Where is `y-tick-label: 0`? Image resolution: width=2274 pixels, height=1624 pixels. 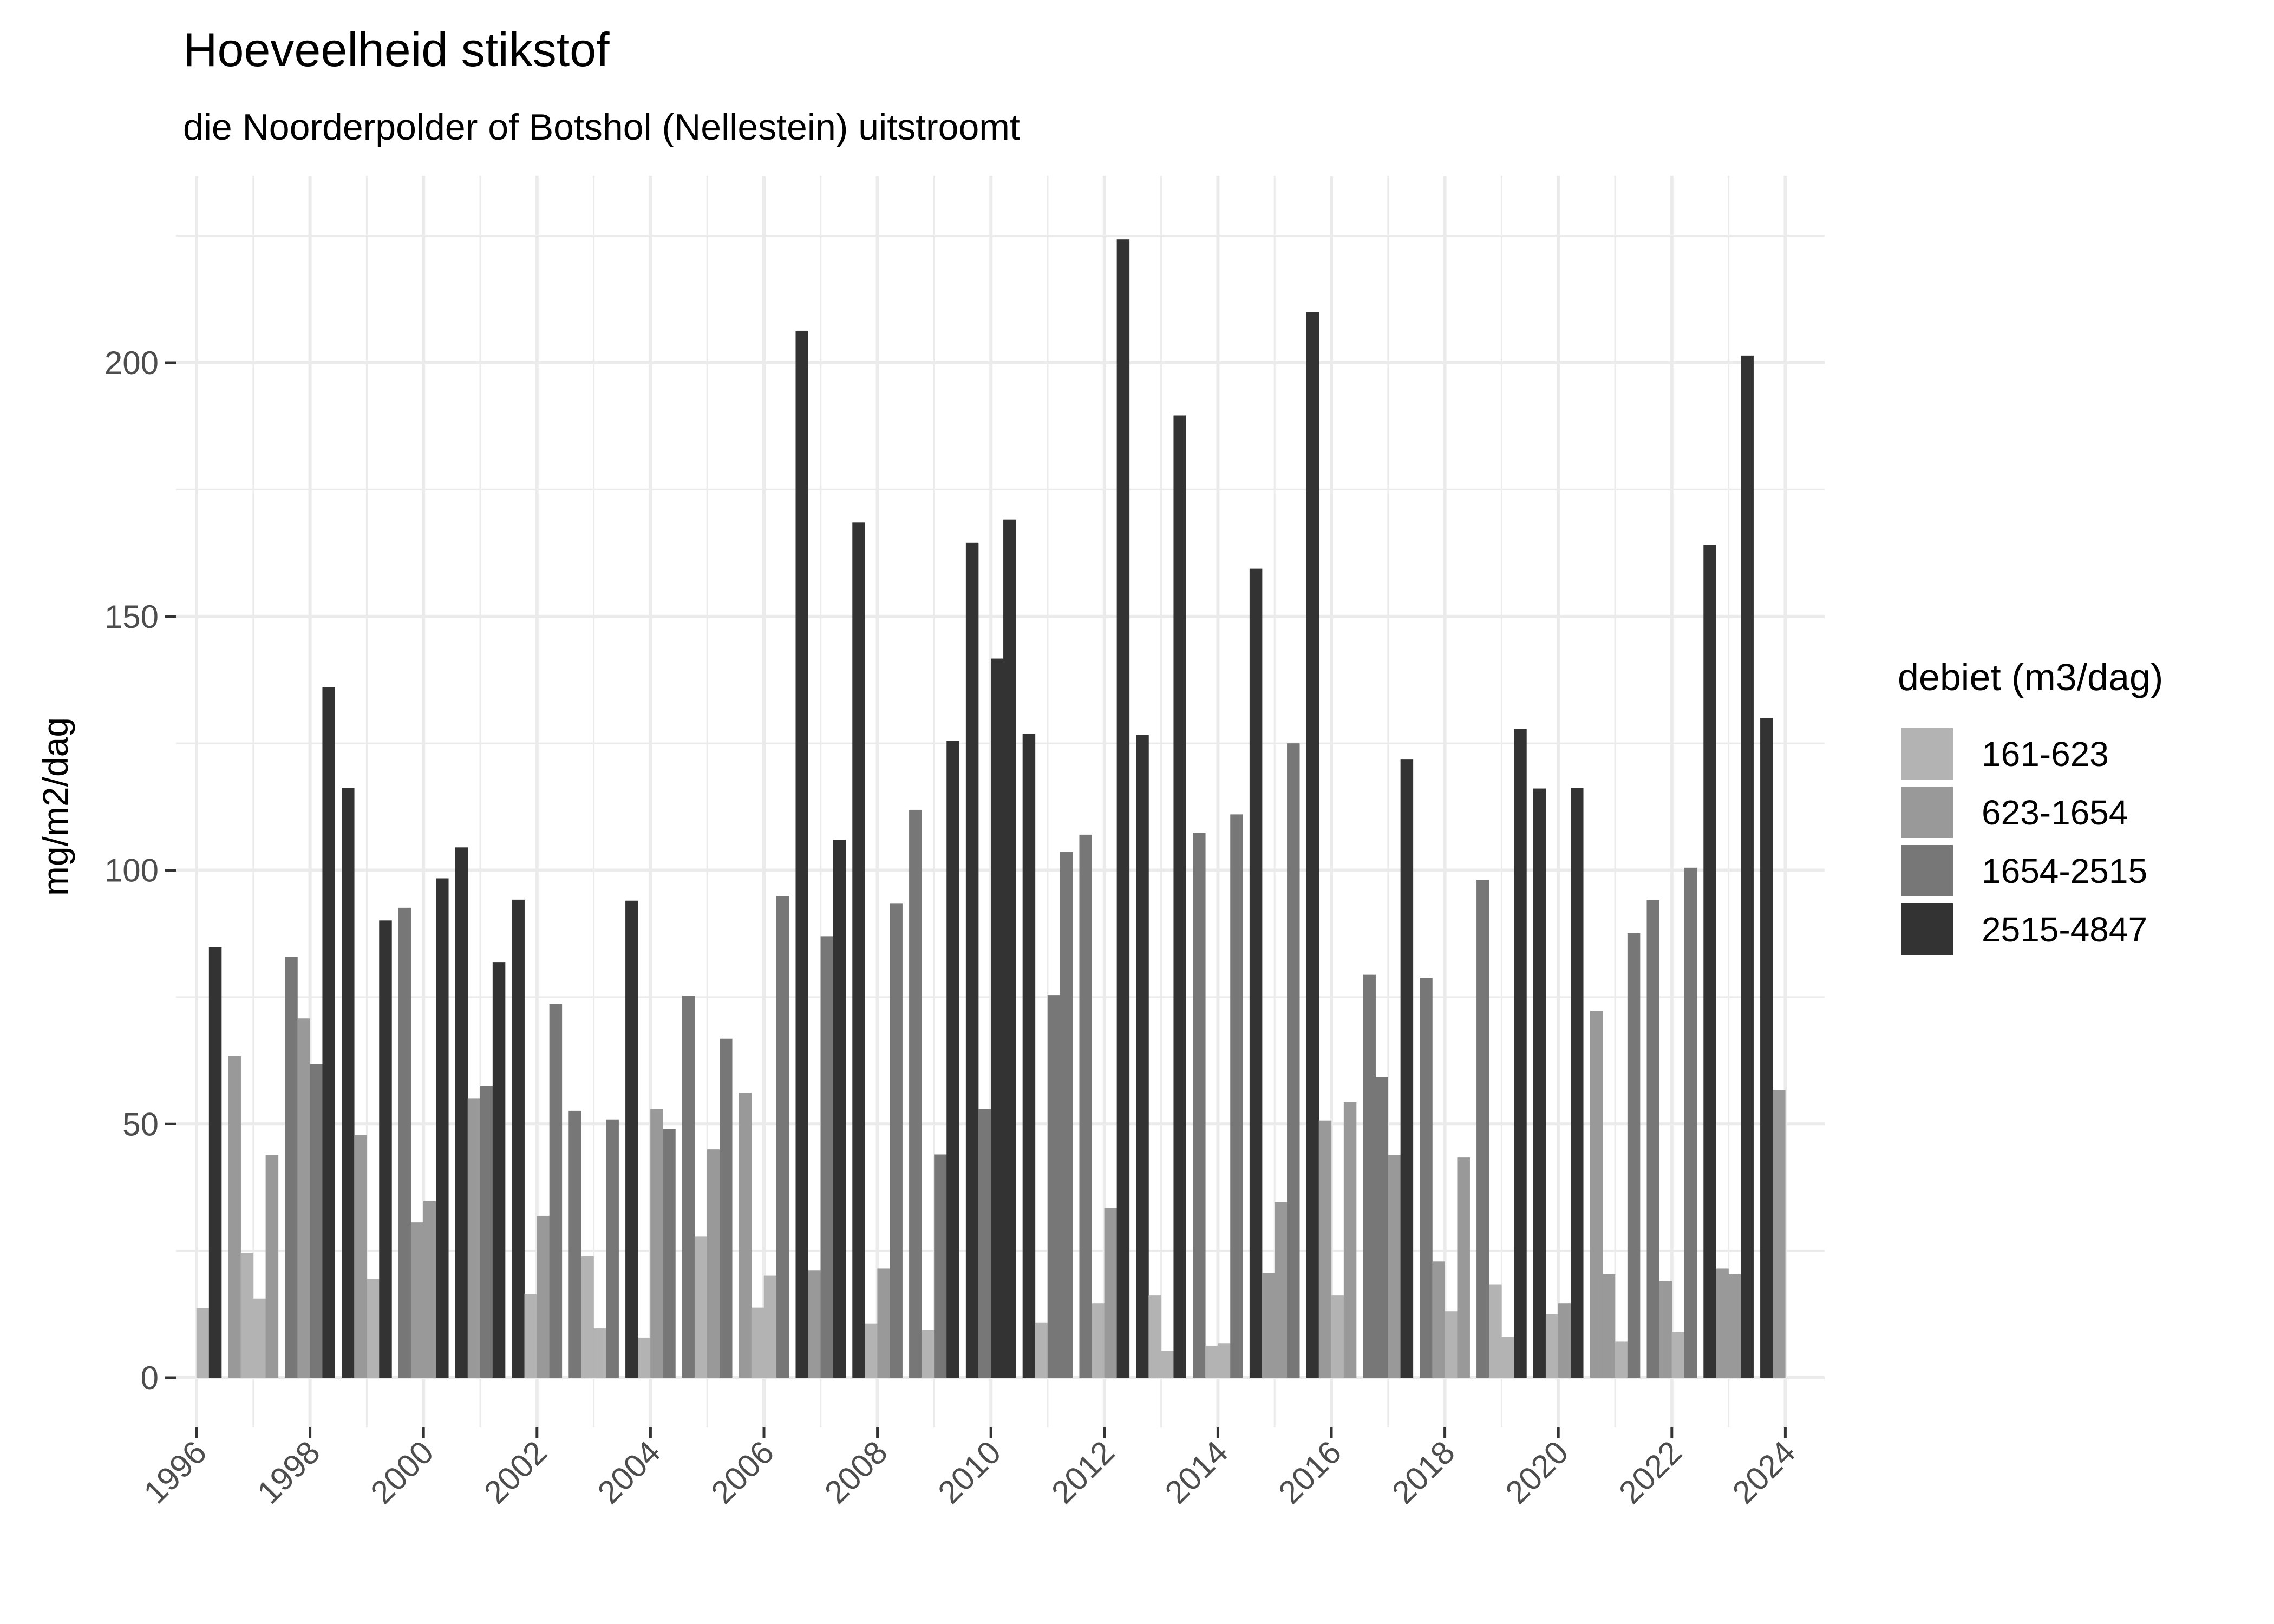
y-tick-label: 0 is located at coordinates (150, 1378).